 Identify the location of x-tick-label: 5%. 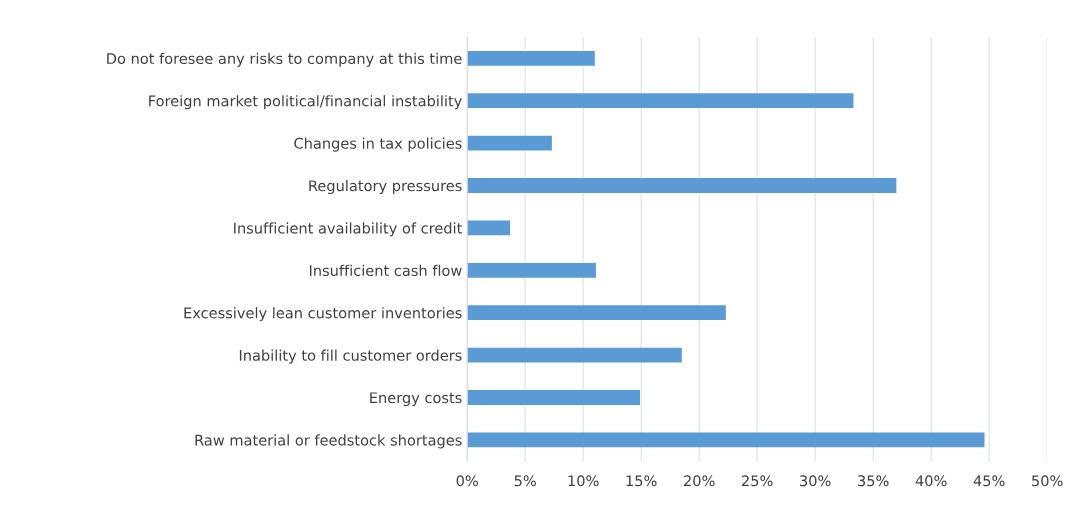
(525, 481).